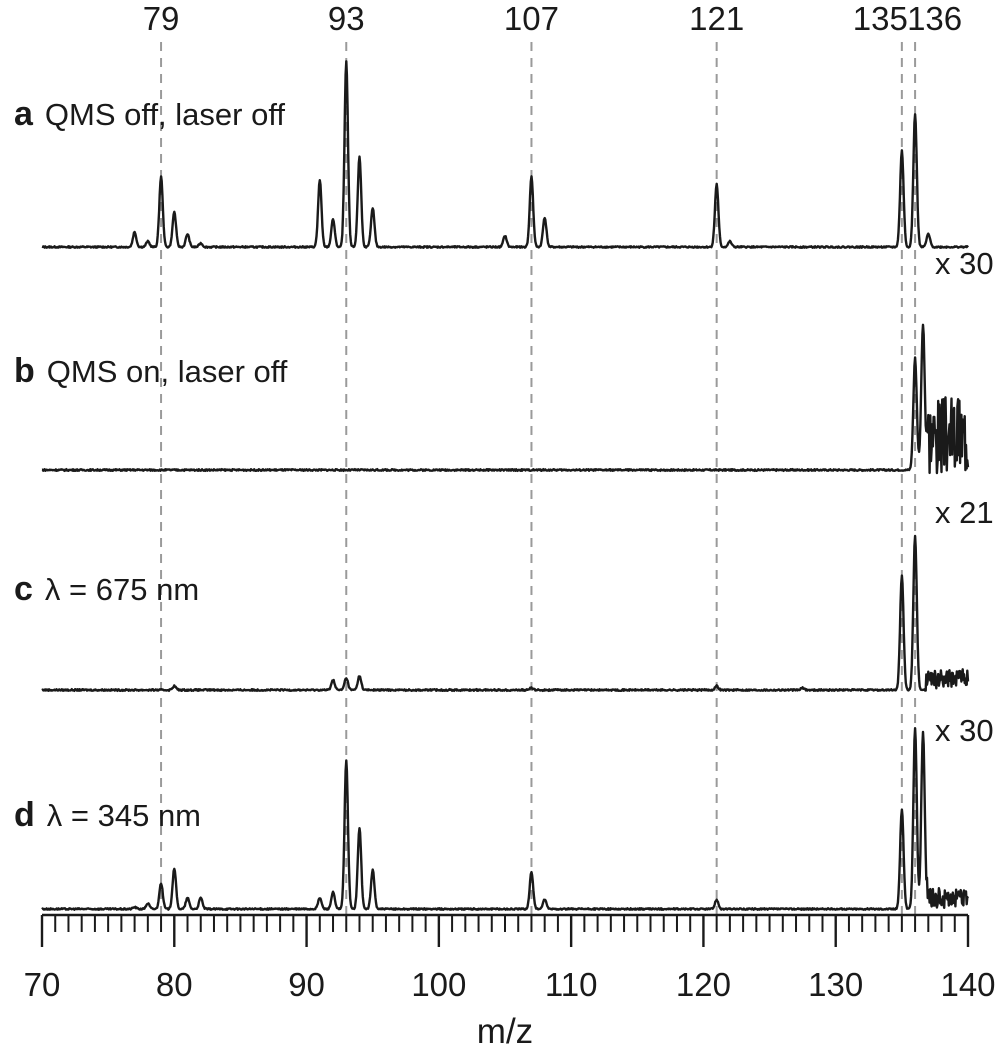 The image size is (1000, 1051). Describe the element at coordinates (964, 512) in the screenshot. I see `scale-label-c: x 21` at that location.